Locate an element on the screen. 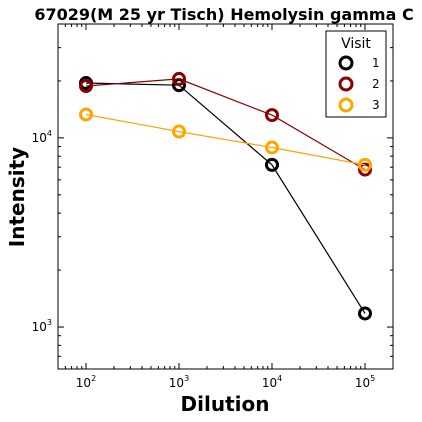  legend-label: 3 is located at coordinates (376, 105).